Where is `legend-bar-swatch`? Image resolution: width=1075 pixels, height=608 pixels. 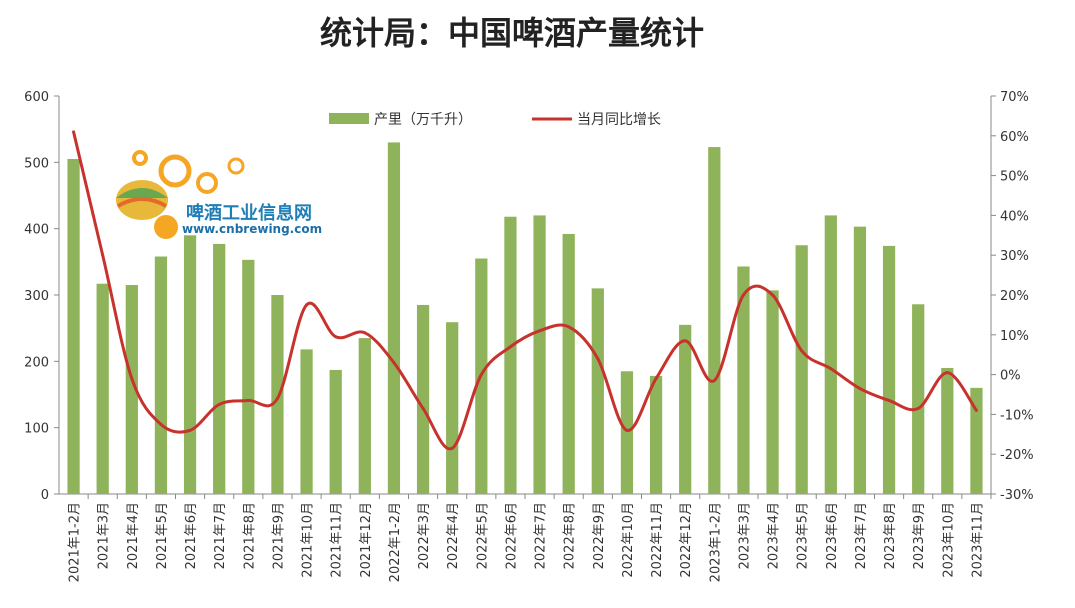
legend-bar-swatch is located at coordinates (349, 118).